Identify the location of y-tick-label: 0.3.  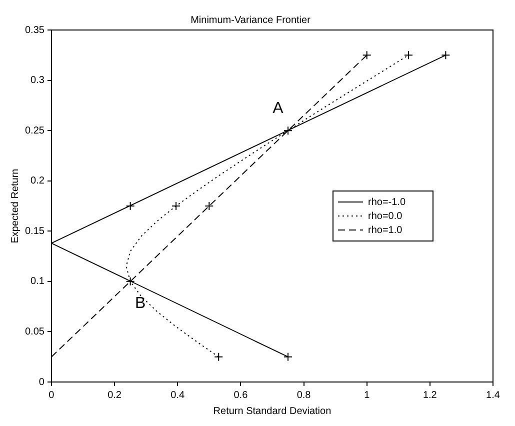
(37, 80).